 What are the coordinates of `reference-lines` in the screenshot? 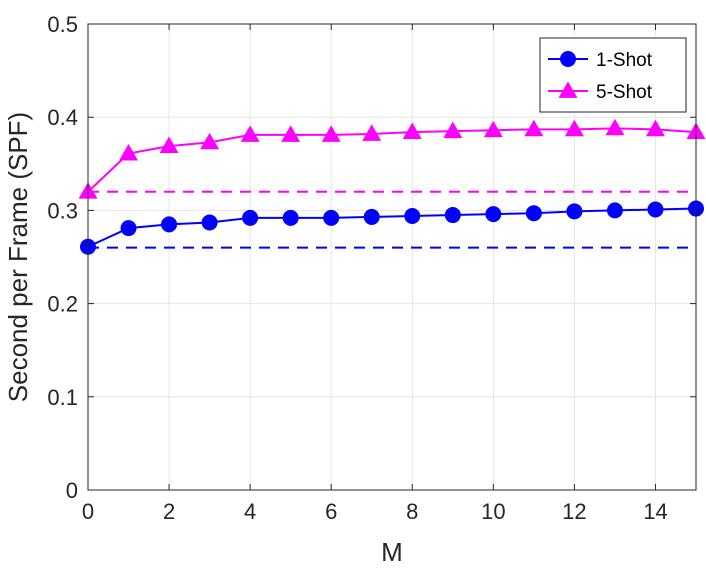 It's located at (392, 219).